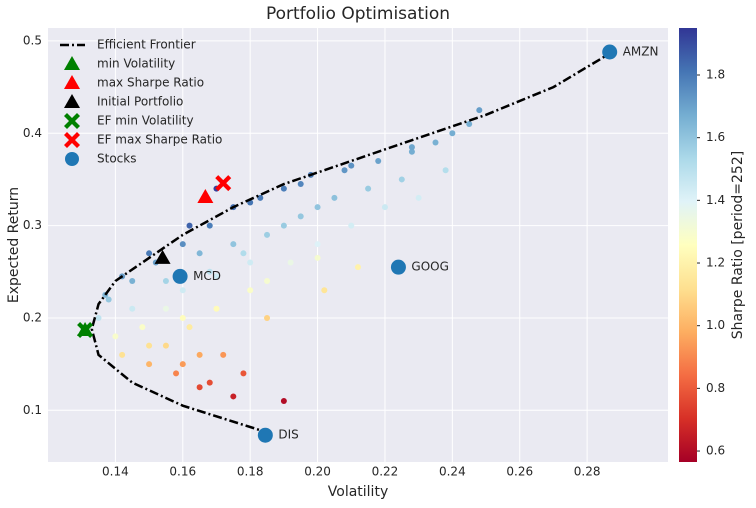  I want to click on legend-label: min Volatility, so click(136, 64).